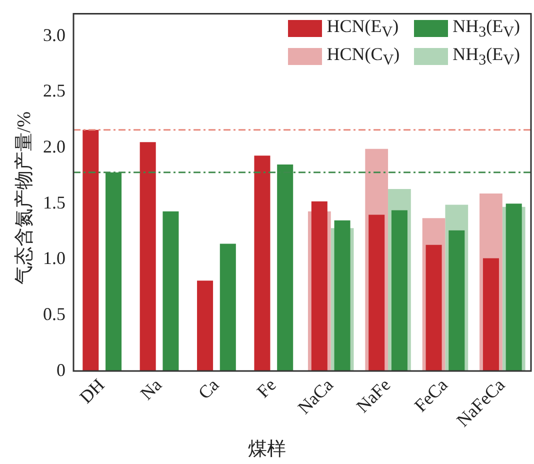  I want to click on y-tick-label: 1.5, so click(54, 202).